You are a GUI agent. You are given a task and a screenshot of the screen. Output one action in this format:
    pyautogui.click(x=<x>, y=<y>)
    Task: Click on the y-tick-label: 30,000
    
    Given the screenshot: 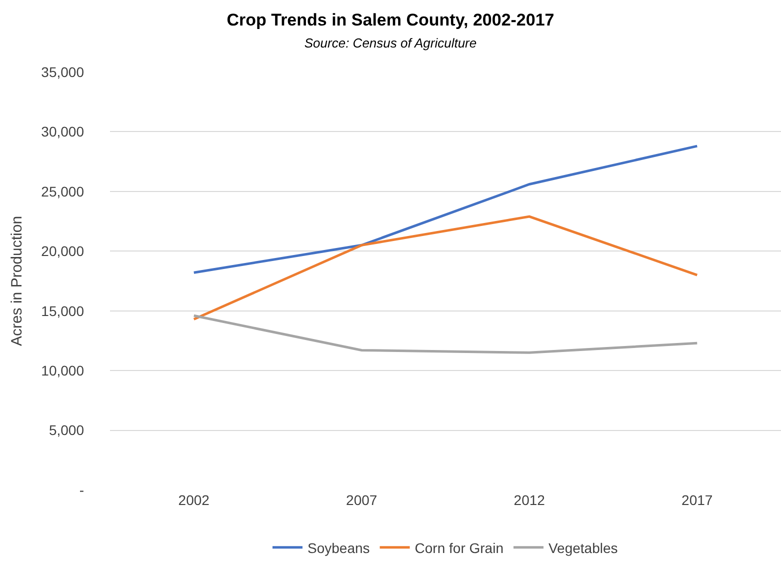 What is the action you would take?
    pyautogui.click(x=62, y=132)
    